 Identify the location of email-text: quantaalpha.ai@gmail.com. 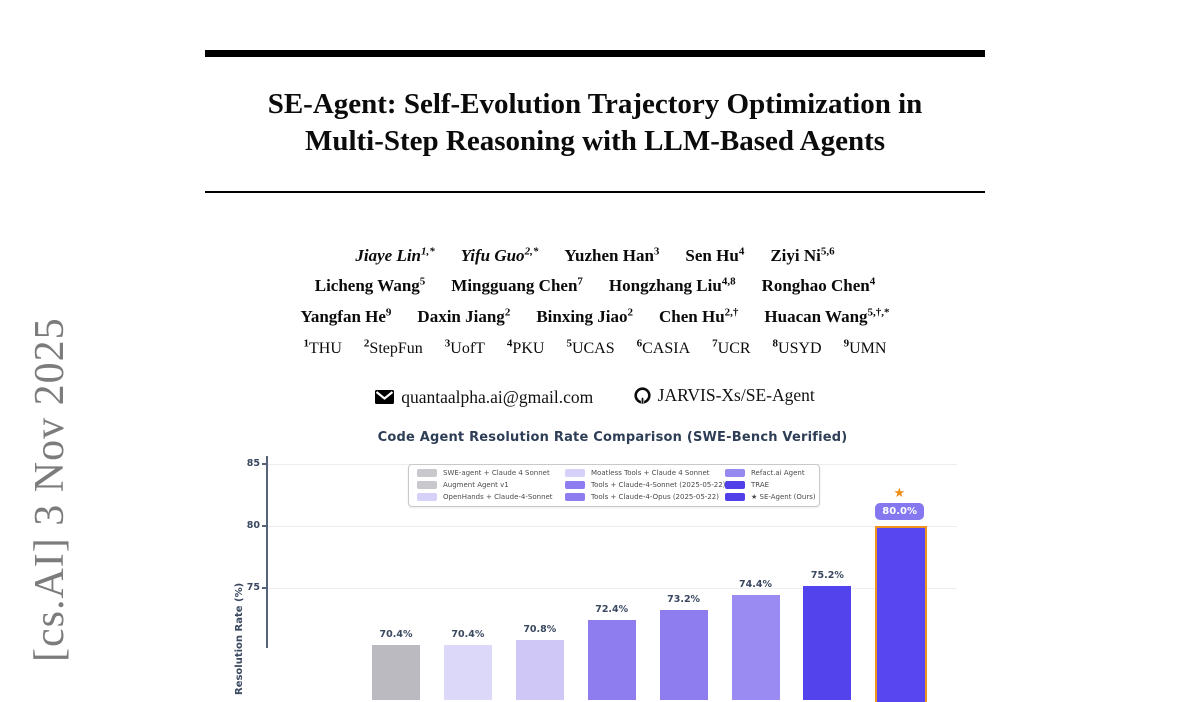
(497, 396).